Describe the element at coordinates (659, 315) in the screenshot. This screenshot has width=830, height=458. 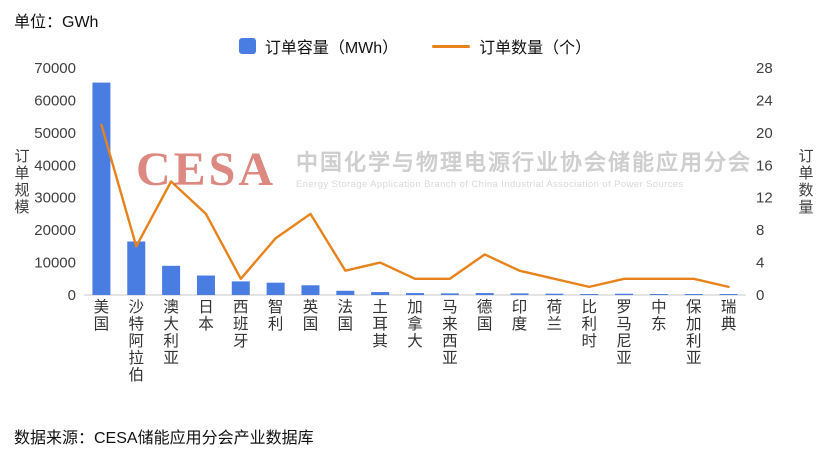
I see `category-label: 中东` at that location.